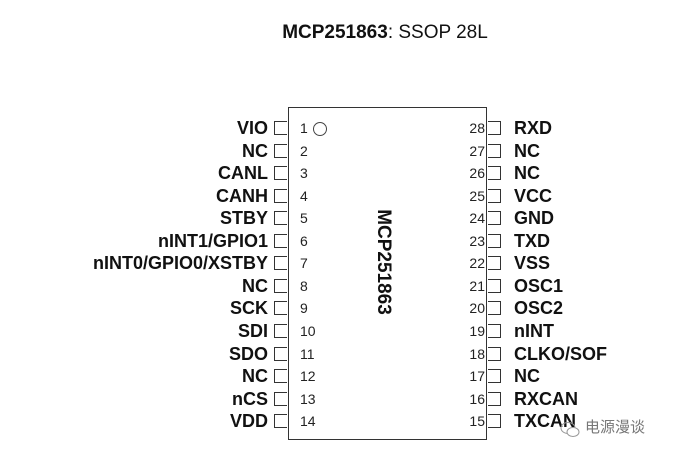  What do you see at coordinates (494, 240) in the screenshot?
I see `pin-23-lead` at bounding box center [494, 240].